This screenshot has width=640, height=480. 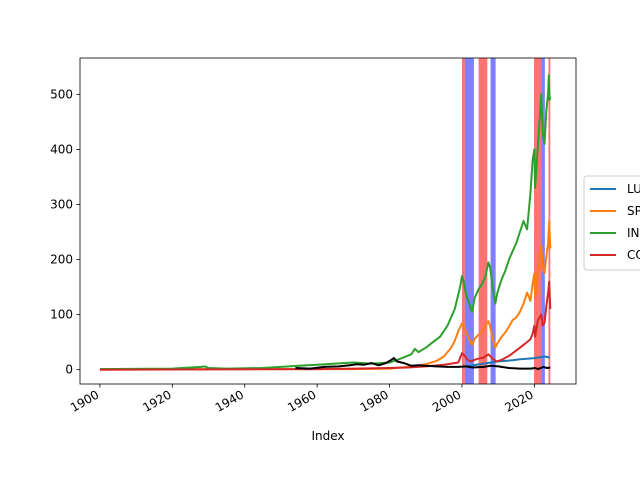 I want to click on legend: LU SP IN CO, so click(x=611, y=223).